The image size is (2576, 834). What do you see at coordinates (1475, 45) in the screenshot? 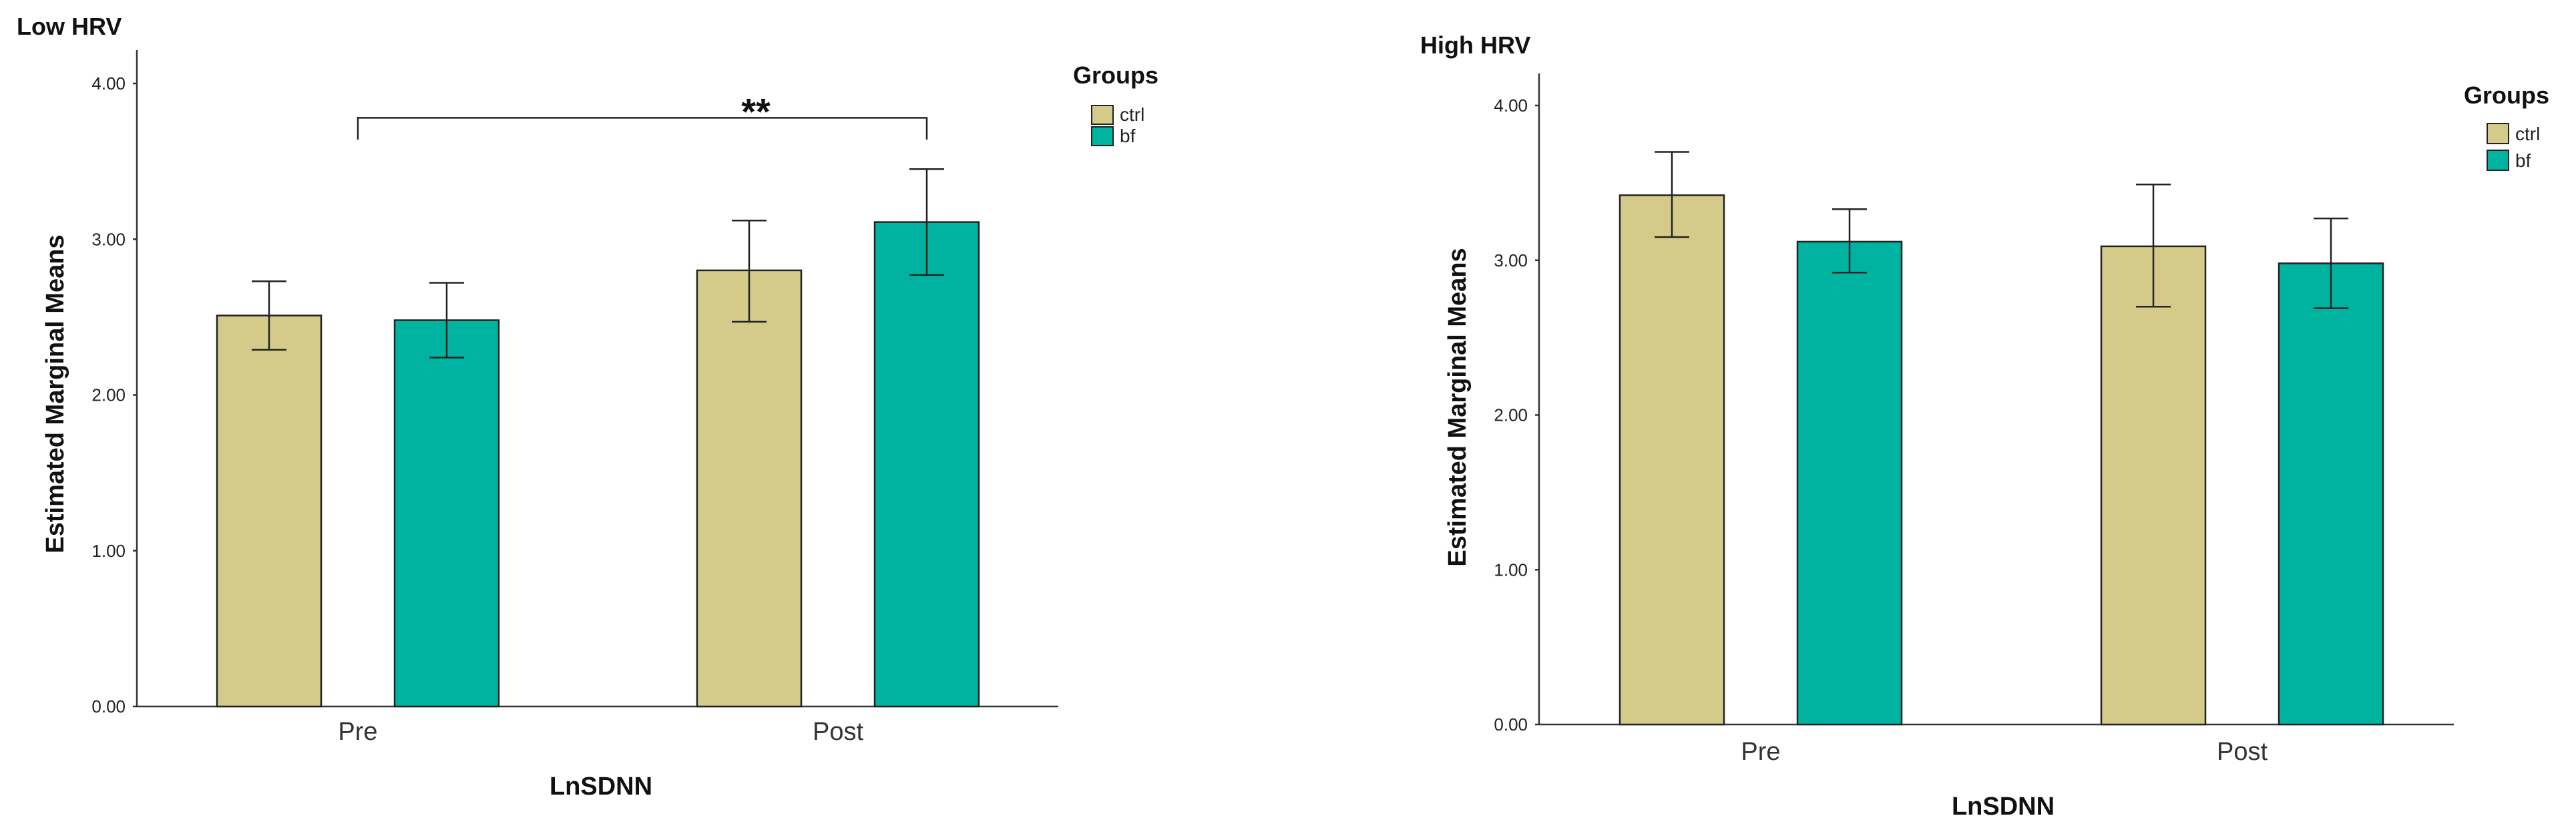
I see `panel-title: High HRV` at bounding box center [1475, 45].